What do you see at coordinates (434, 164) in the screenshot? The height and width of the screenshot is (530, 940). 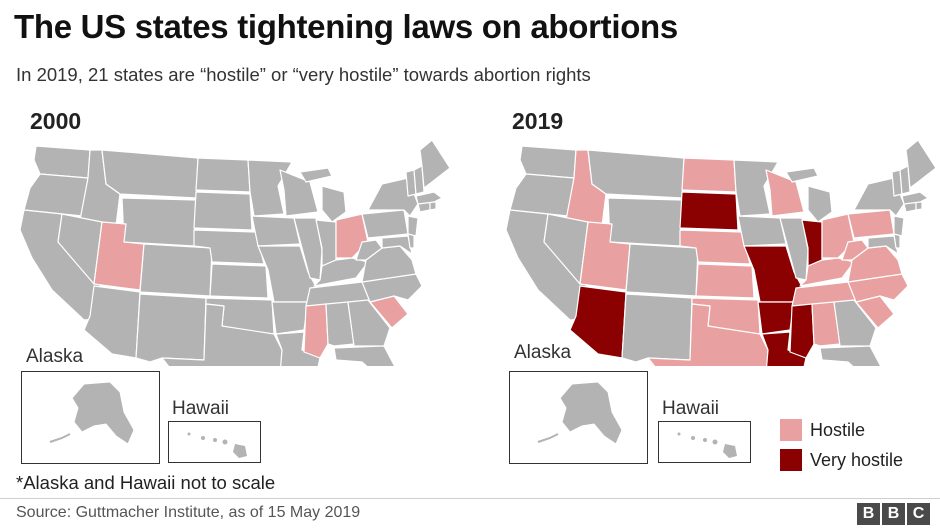 I see `state-me-2000` at bounding box center [434, 164].